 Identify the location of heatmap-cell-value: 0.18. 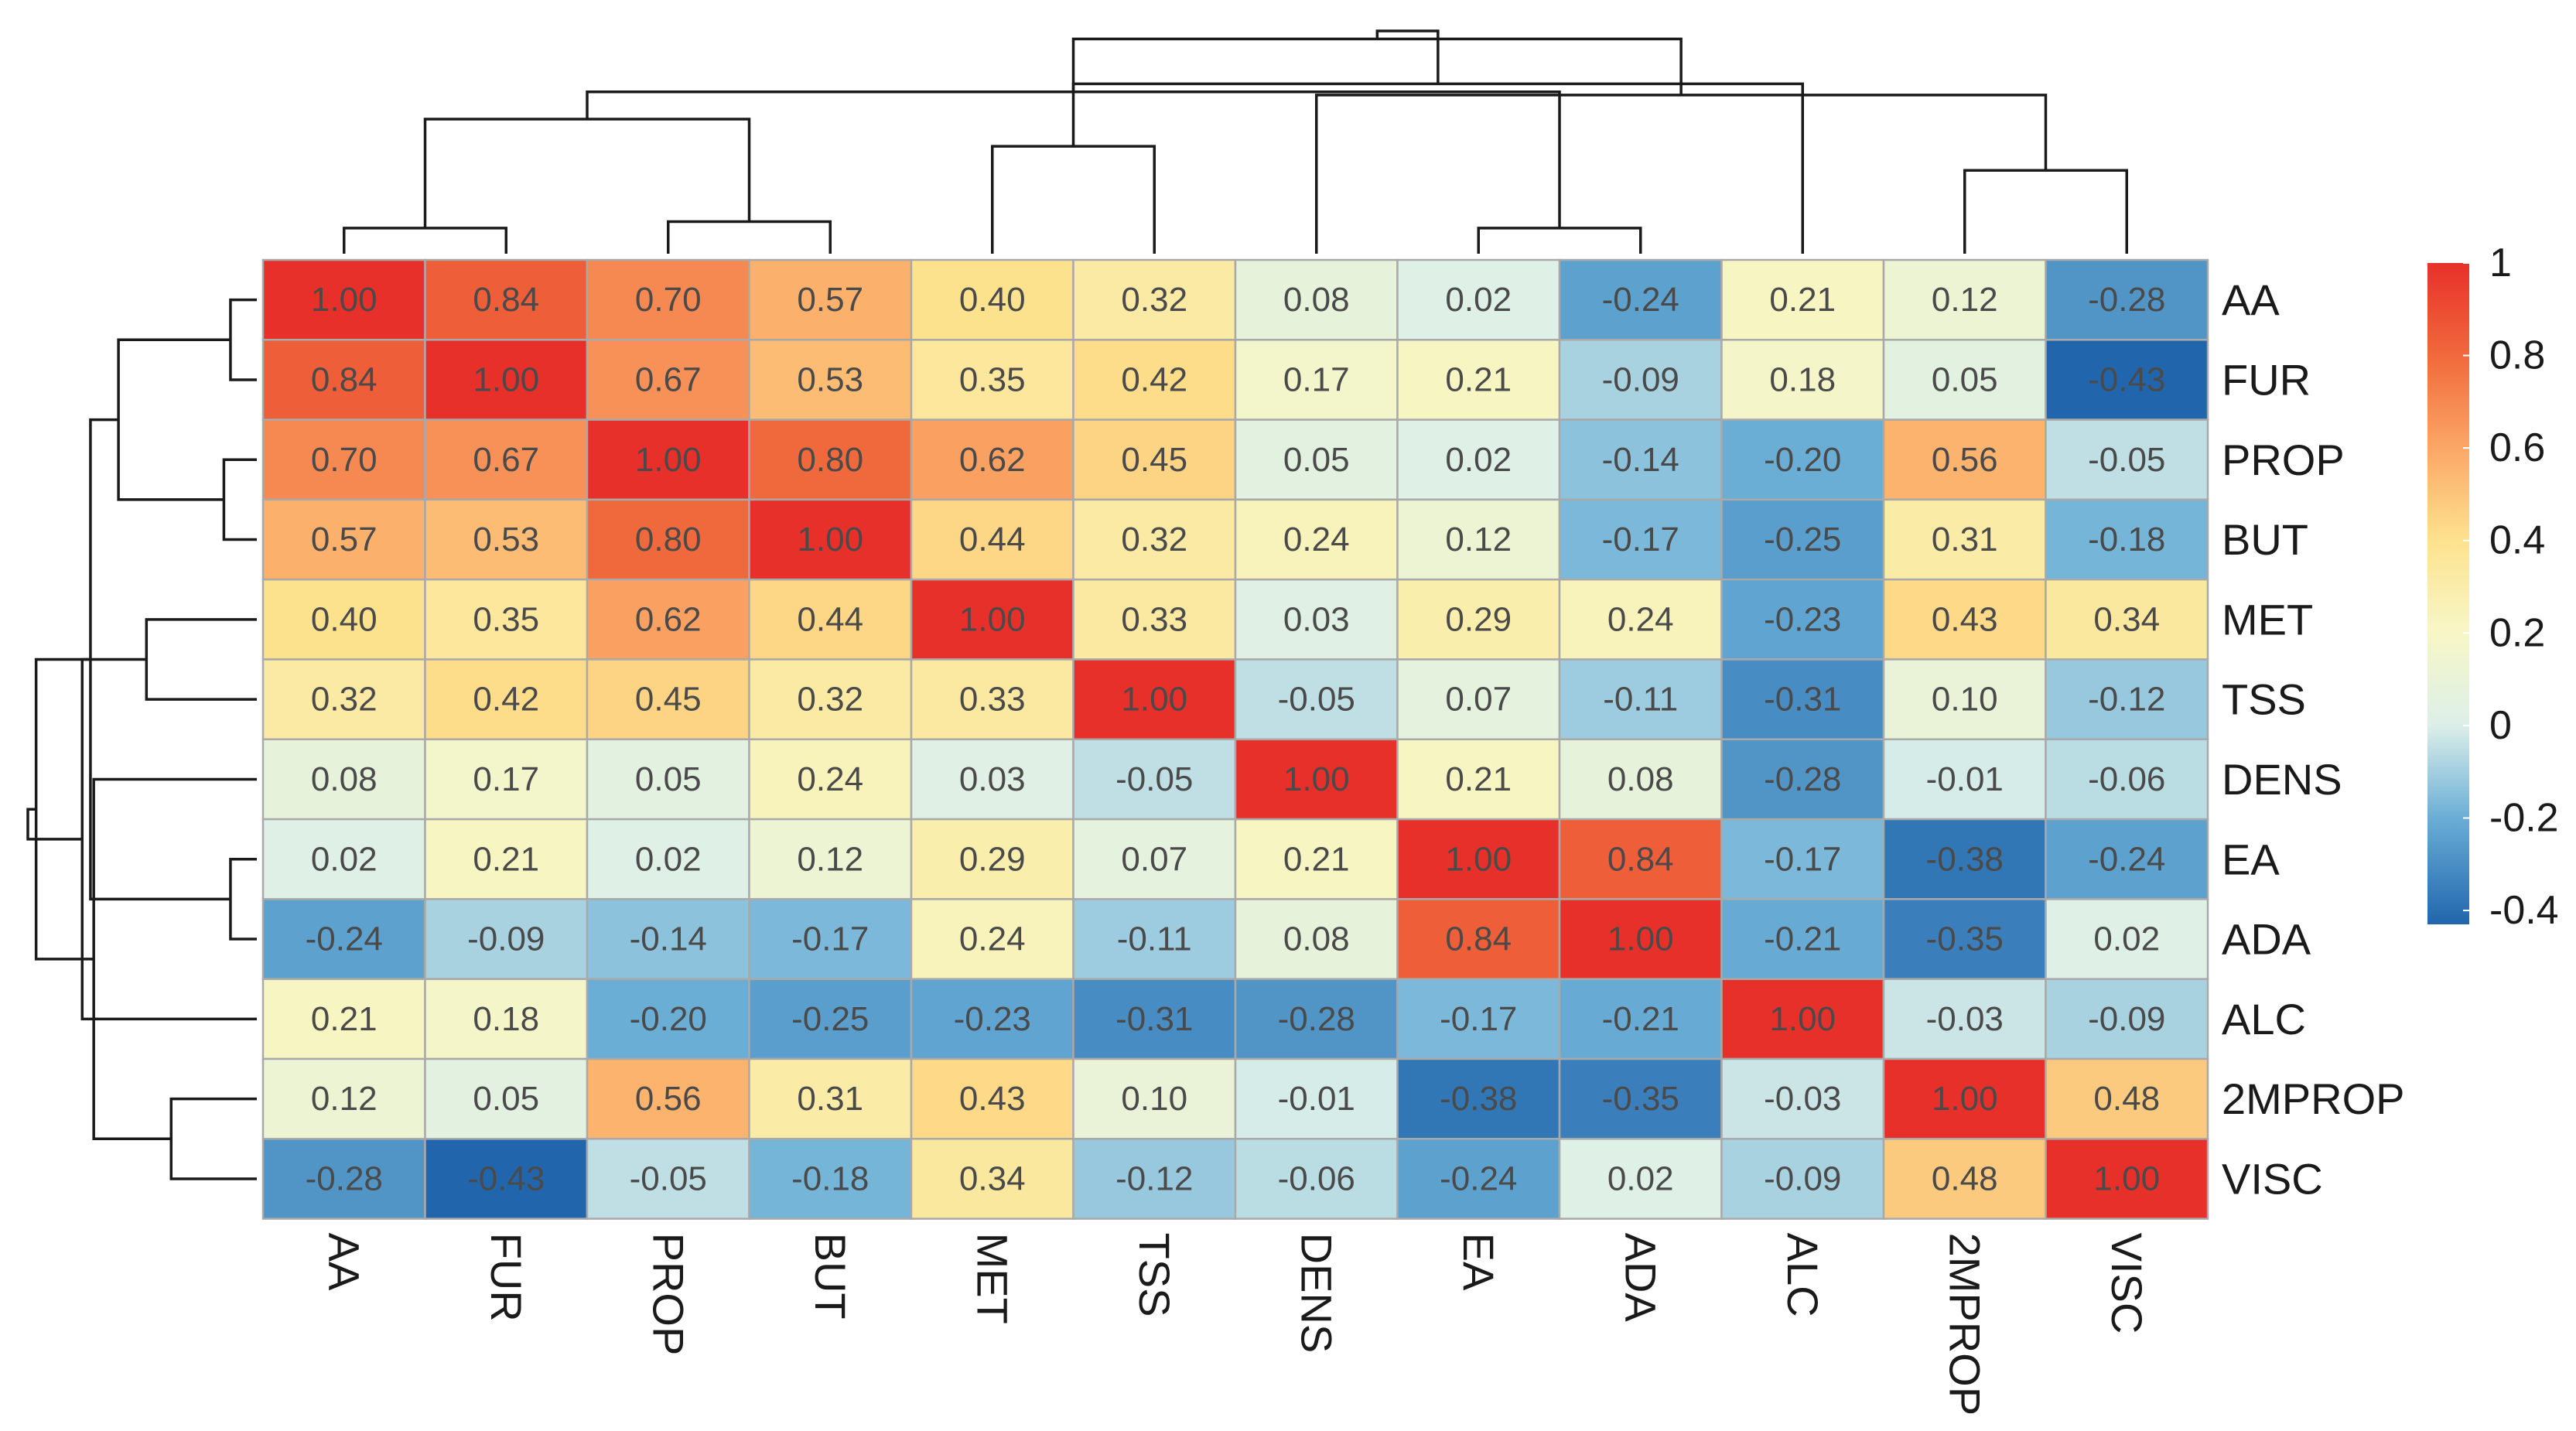
(506, 1019).